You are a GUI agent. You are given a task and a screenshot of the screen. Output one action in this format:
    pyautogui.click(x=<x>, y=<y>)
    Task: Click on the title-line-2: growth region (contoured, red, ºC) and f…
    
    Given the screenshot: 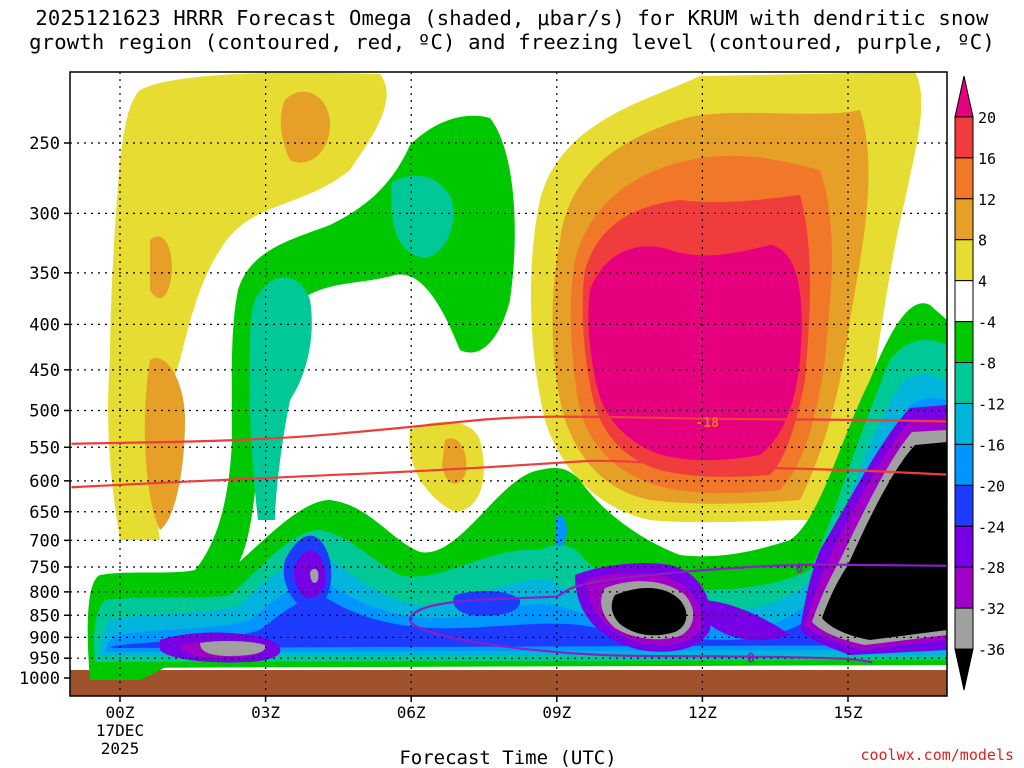 What is the action you would take?
    pyautogui.click(x=512, y=42)
    